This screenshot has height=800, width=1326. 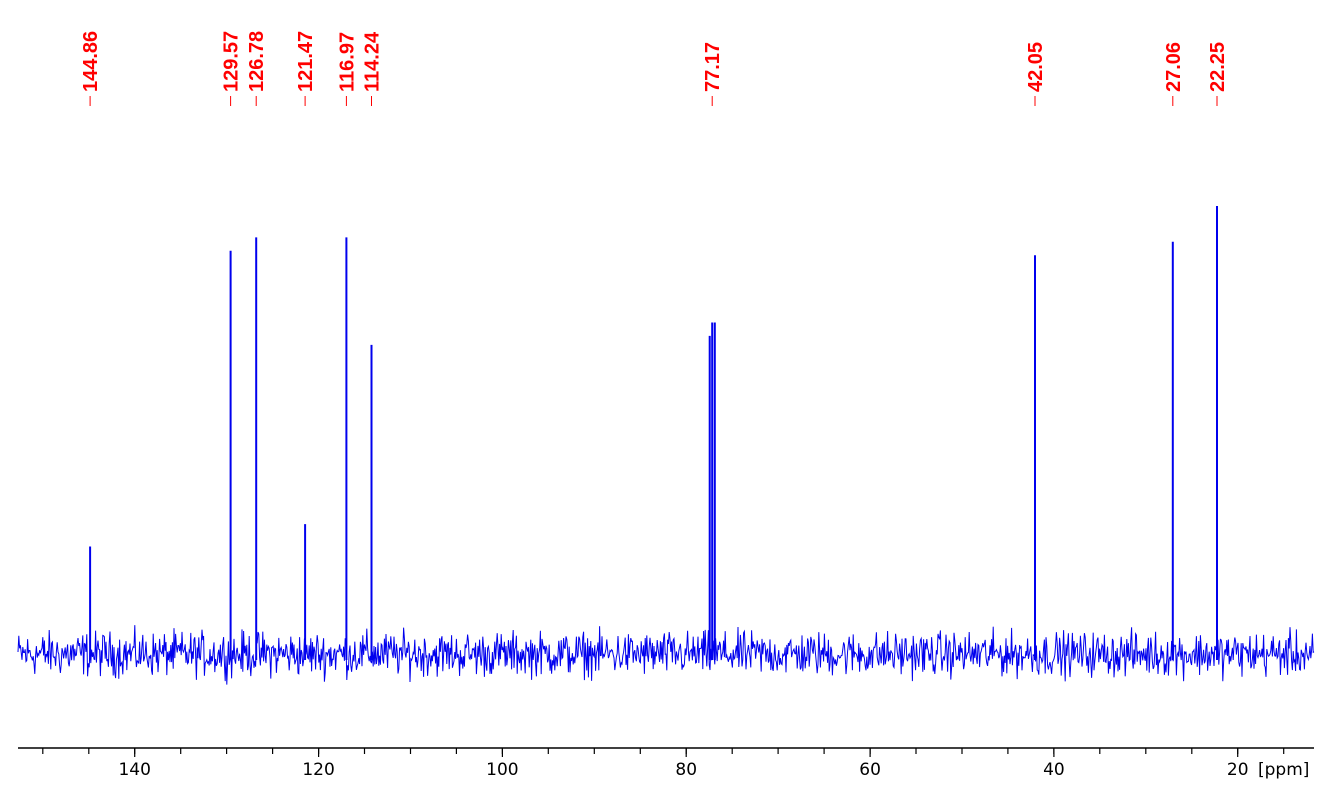 I want to click on x-axis: [ppm] 140 120 100 80 60 40 20, so click(x=666, y=763).